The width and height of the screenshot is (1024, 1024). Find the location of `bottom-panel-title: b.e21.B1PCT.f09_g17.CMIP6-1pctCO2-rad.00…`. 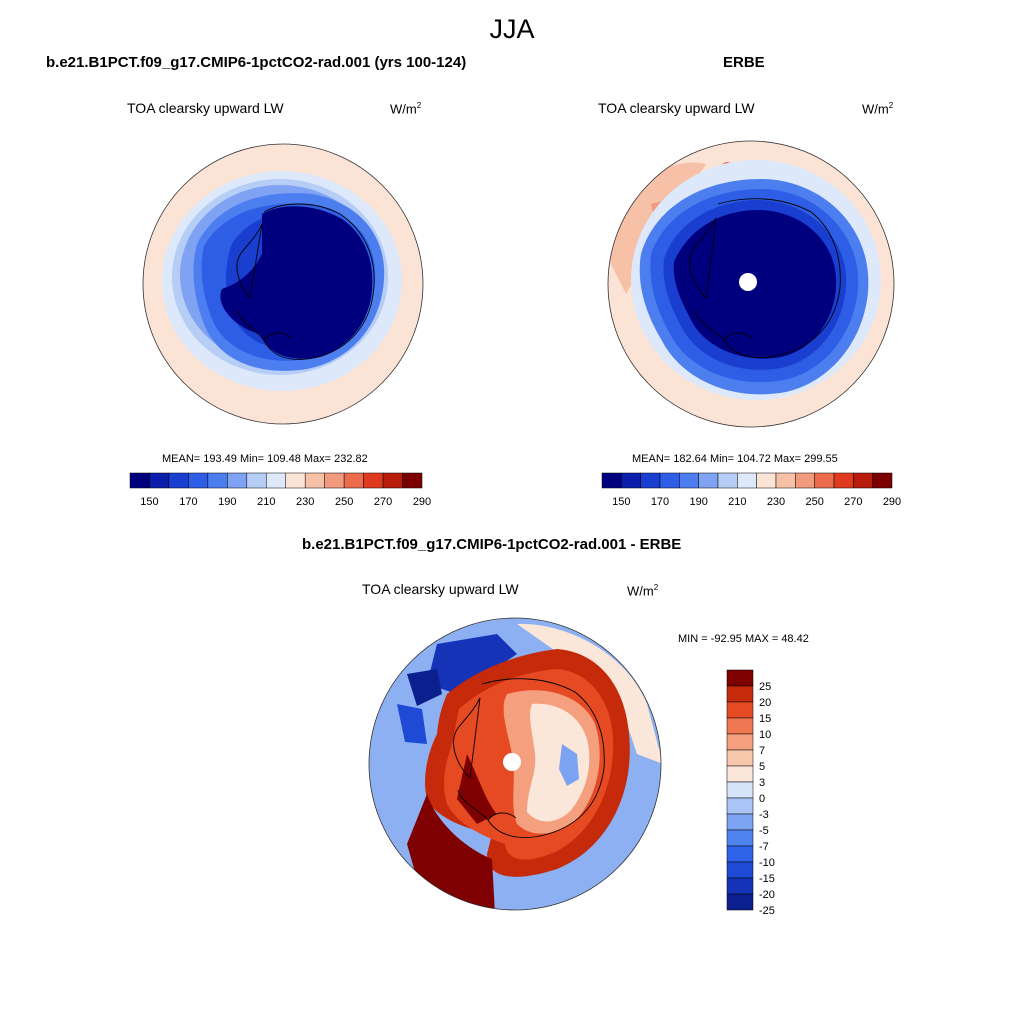

bottom-panel-title: b.e21.B1PCT.f09_g17.CMIP6-1pctCO2-rad.00… is located at coordinates (492, 544).